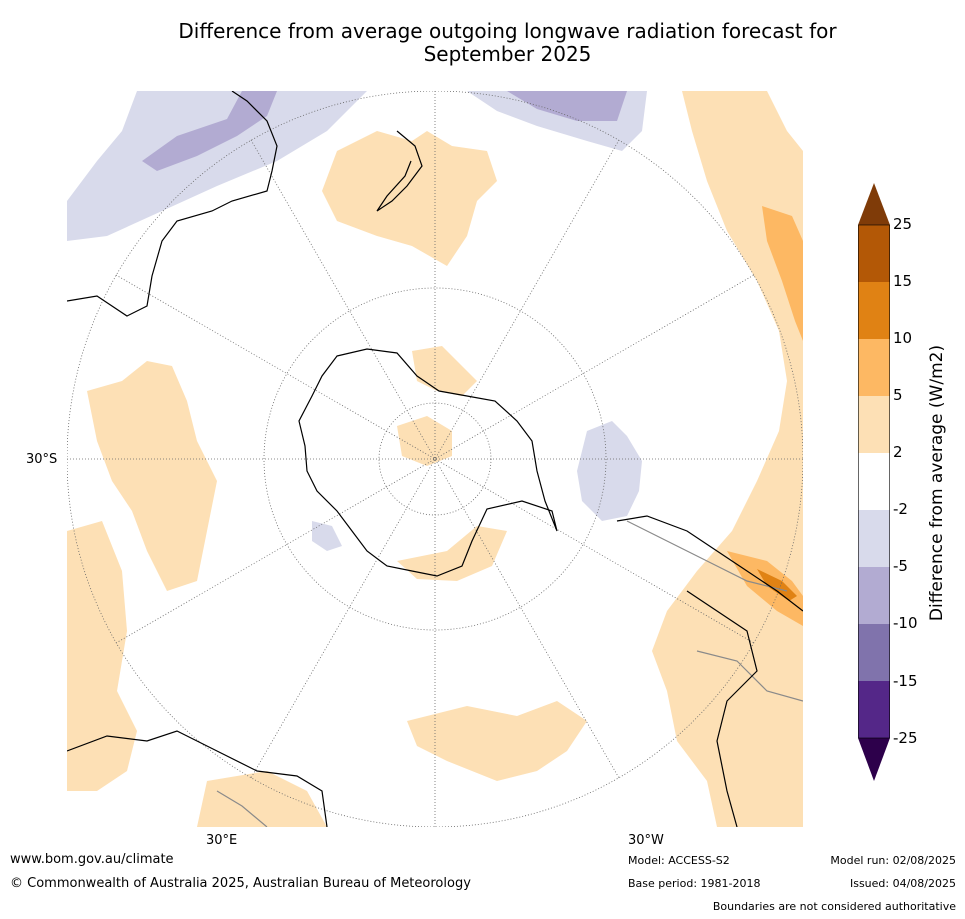 The height and width of the screenshot is (919, 965). I want to click on australia-coastline, so click(172, 204).